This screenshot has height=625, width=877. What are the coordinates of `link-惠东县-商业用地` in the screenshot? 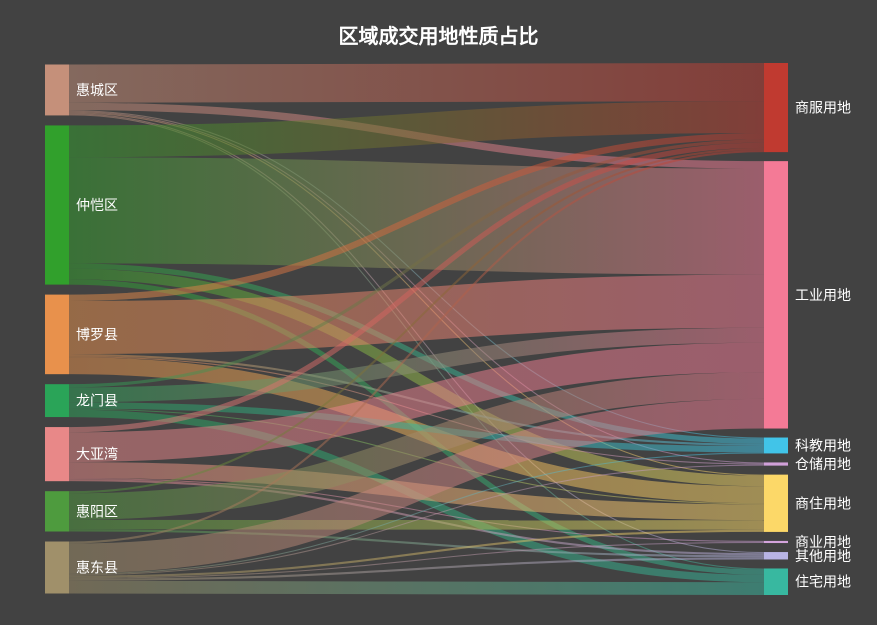 It's located at (416, 560).